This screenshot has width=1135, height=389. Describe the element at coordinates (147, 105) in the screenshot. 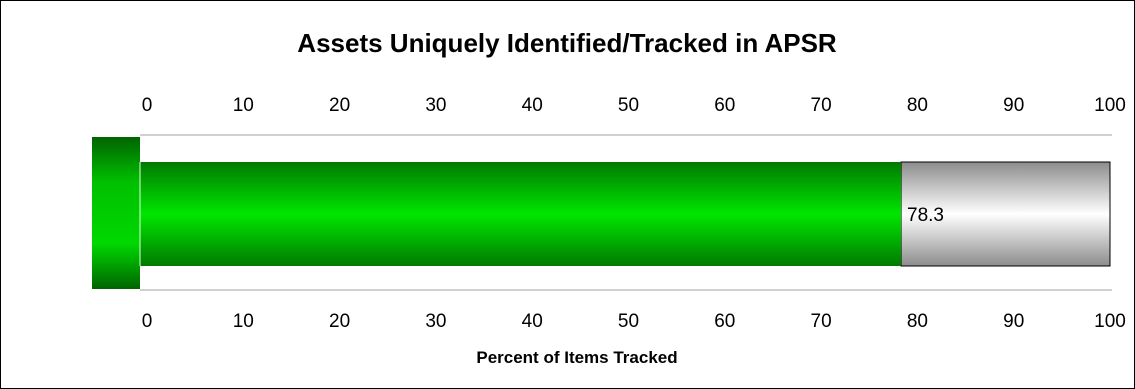

I see `top-tick-label: 0` at that location.